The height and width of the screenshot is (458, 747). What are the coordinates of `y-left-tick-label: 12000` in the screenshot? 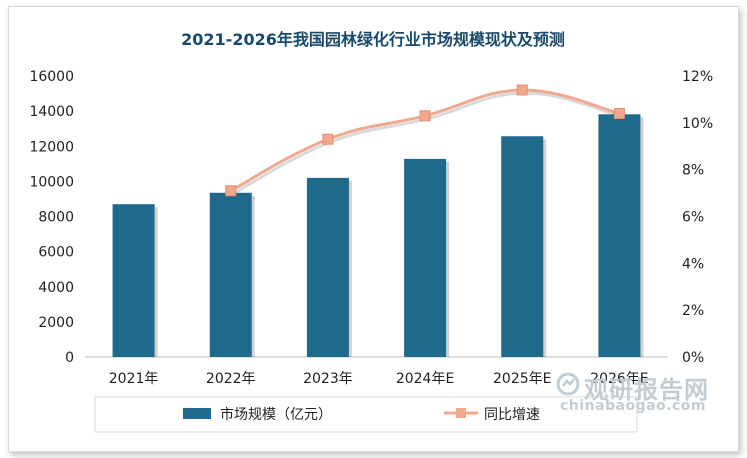 It's located at (51, 147).